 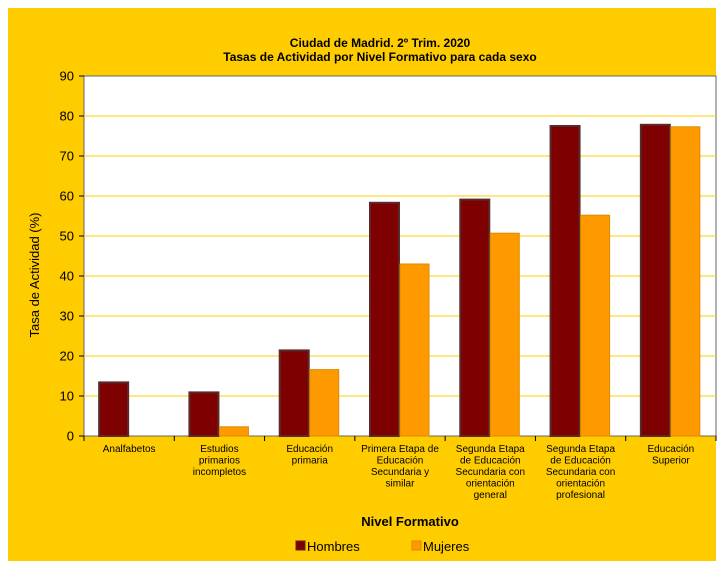 What do you see at coordinates (67, 196) in the screenshot?
I see `y-tick-label: 60` at bounding box center [67, 196].